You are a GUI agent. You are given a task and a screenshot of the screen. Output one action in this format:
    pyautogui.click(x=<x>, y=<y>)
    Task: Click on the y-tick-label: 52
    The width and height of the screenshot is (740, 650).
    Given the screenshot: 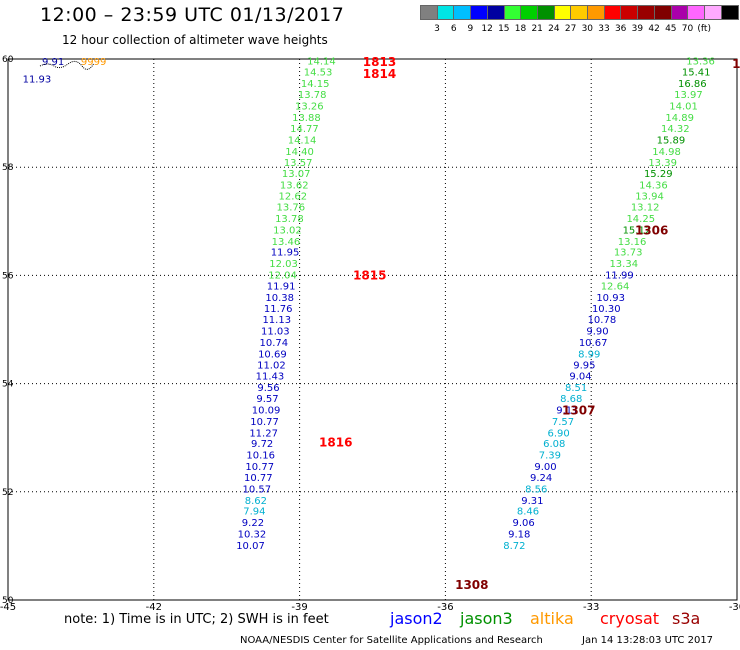 What is the action you would take?
    pyautogui.click(x=7, y=493)
    